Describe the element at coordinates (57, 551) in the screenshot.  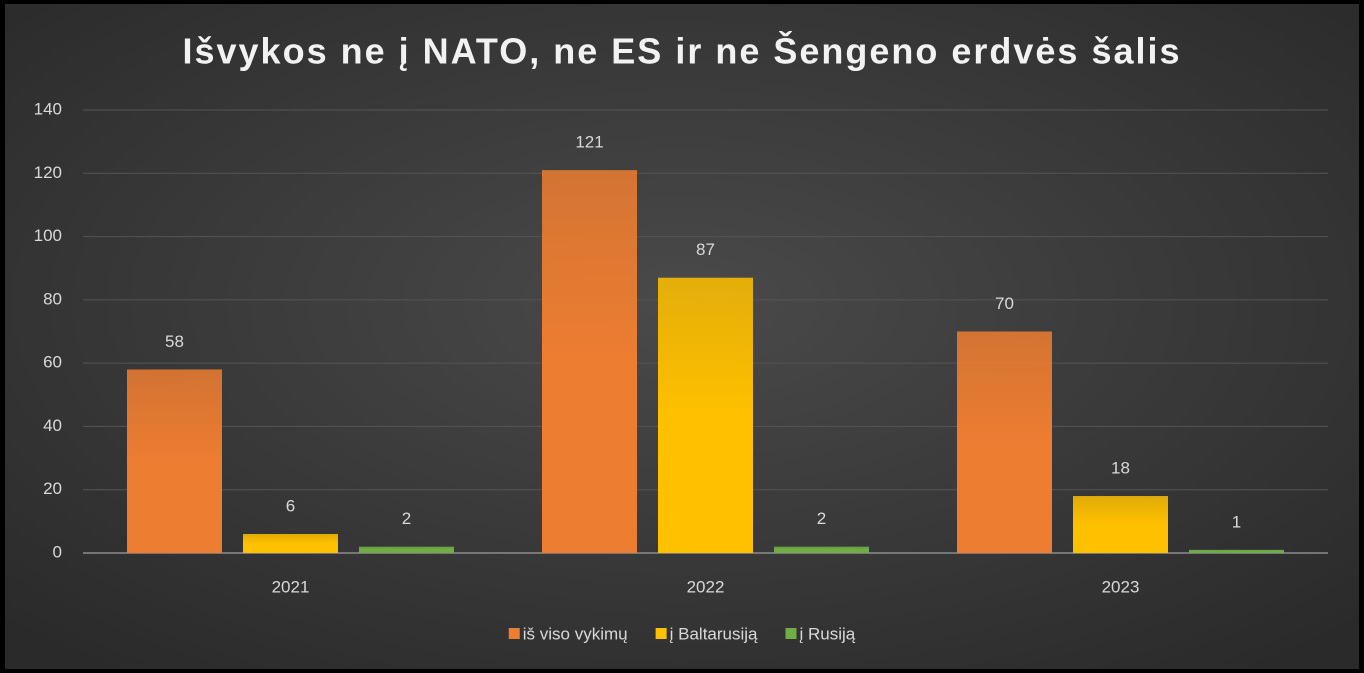
I see `y-tick-label: 0` at that location.